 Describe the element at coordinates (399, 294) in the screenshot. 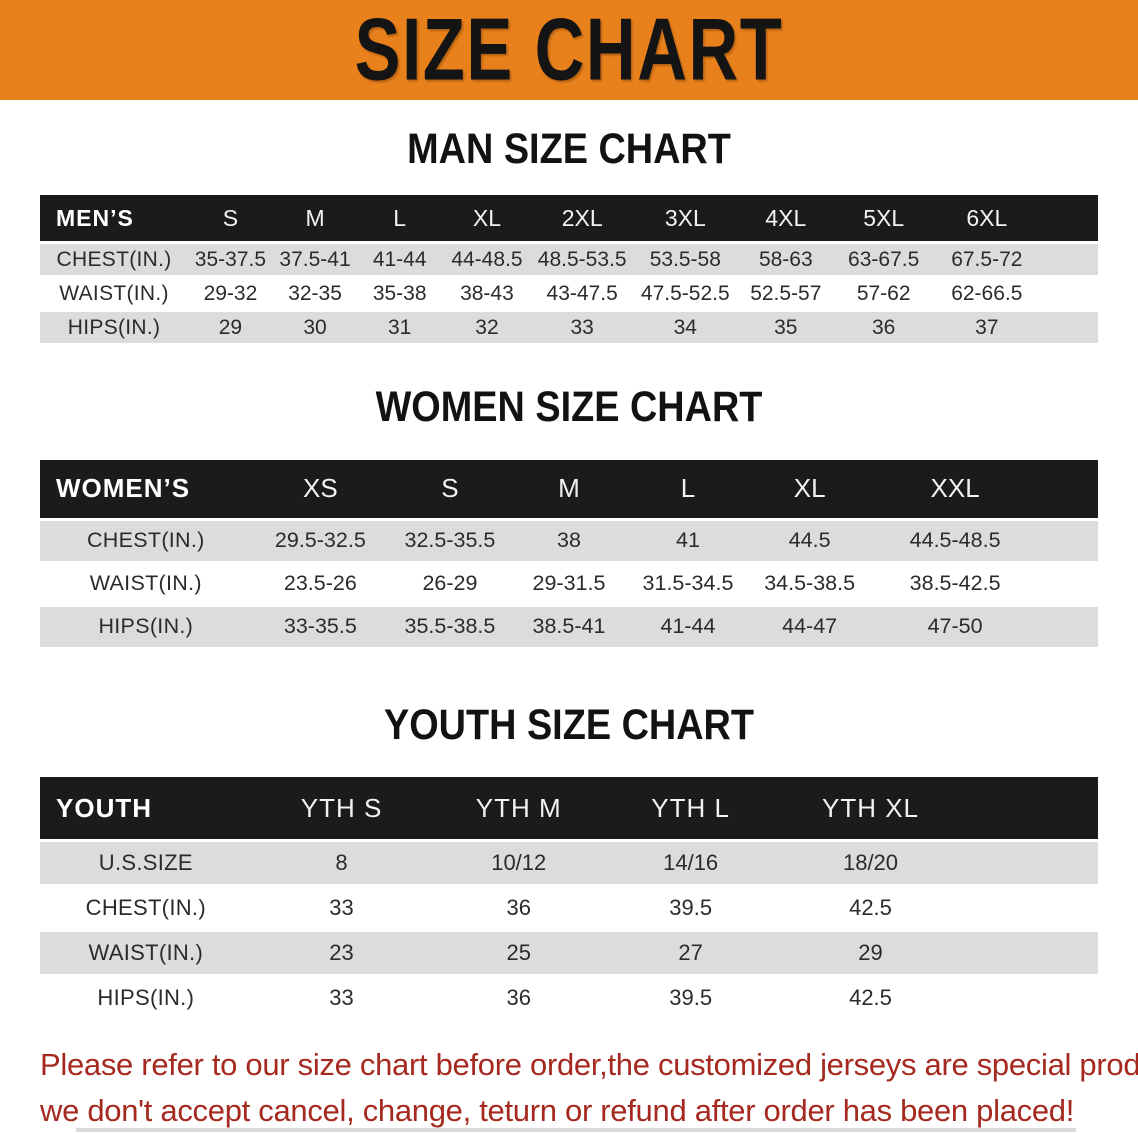

I see `size-value-cell: 35-38` at that location.